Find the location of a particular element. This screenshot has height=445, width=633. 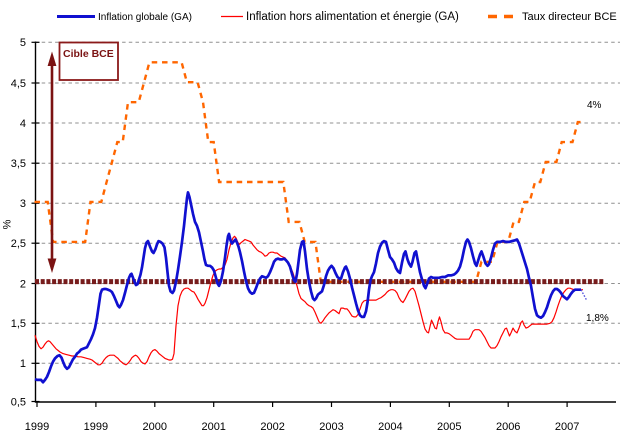

svg-text: 0,5 is located at coordinates (18, 402).